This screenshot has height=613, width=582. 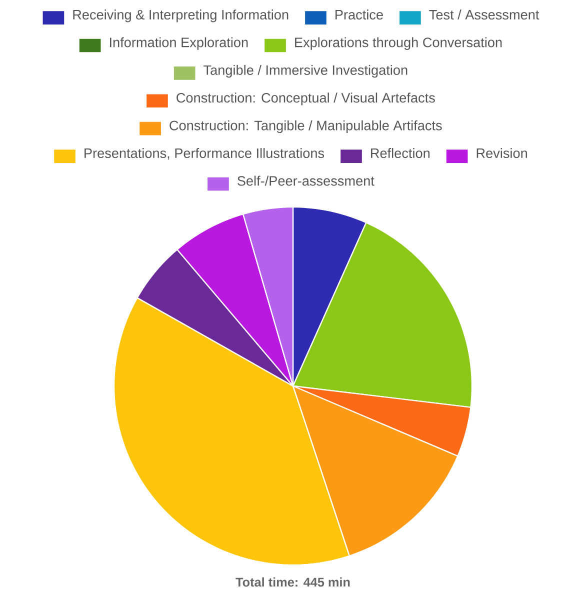 What do you see at coordinates (359, 15) in the screenshot?
I see `legend-label: Practice` at bounding box center [359, 15].